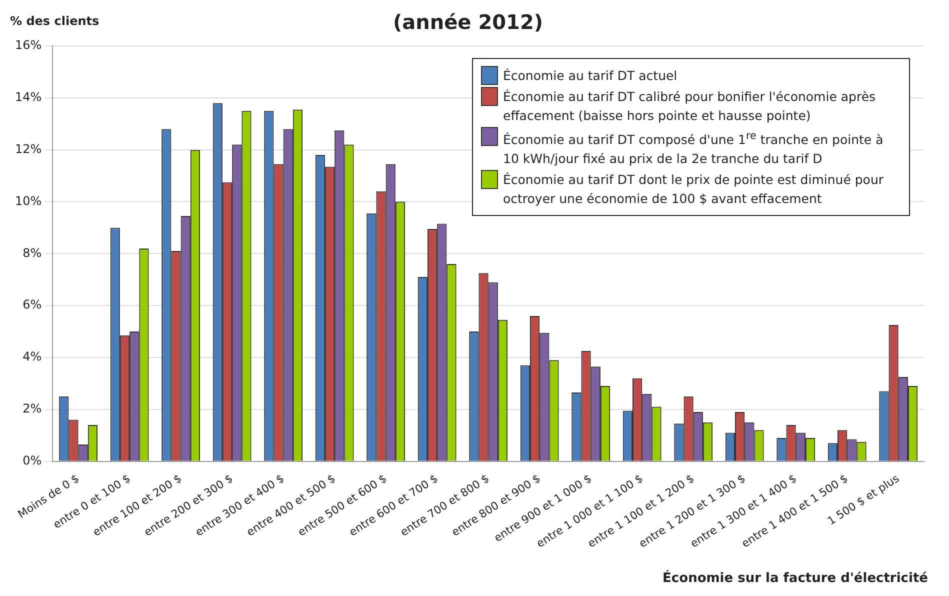 This screenshot has width=949, height=596. What do you see at coordinates (32, 305) in the screenshot?
I see `y-tick-label: 6%` at bounding box center [32, 305].